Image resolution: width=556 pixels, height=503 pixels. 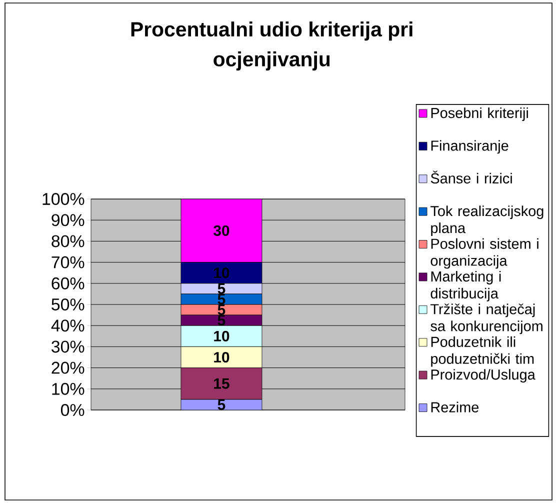 What do you see at coordinates (482, 351) in the screenshot?
I see `legend-label: Poduzetnik ili poduzetnički tim` at bounding box center [482, 351].